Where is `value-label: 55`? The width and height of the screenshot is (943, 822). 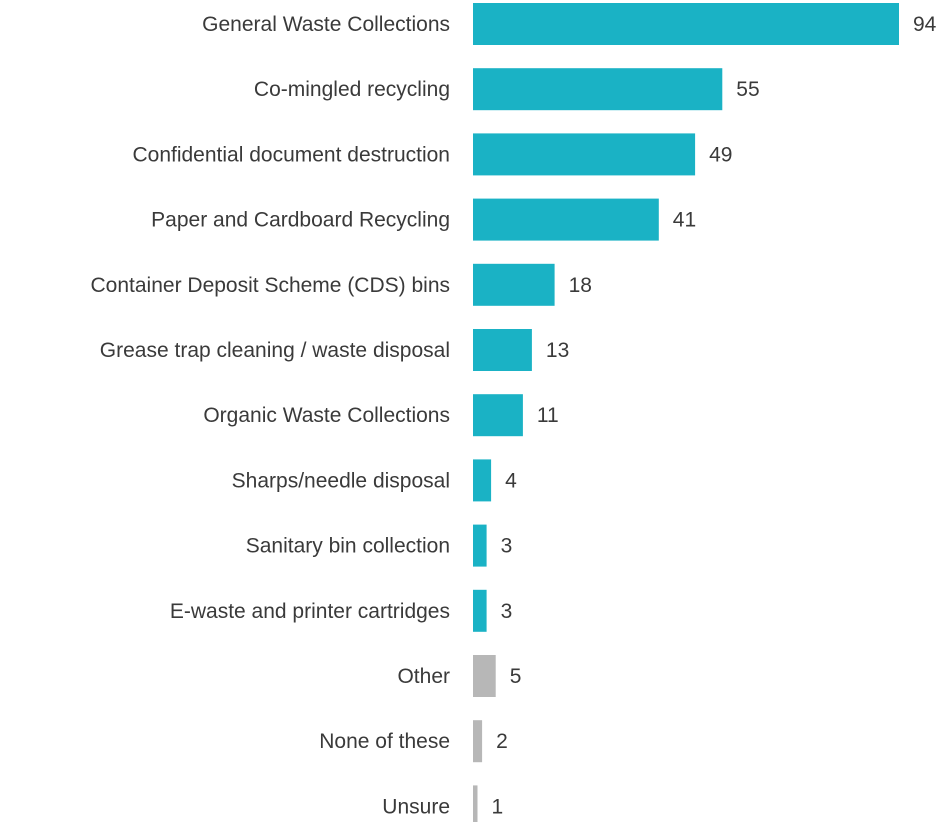
value-label: 55 is located at coordinates (747, 89).